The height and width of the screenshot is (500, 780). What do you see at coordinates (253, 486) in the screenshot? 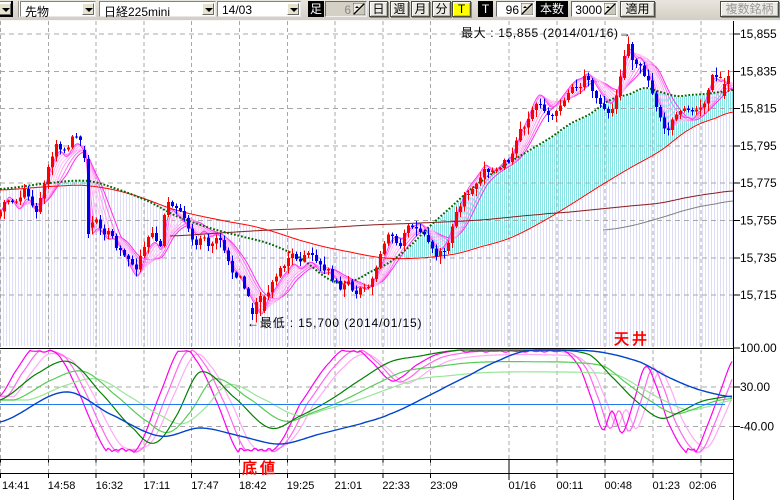
I see `svg-text: 18:42` at bounding box center [253, 486].